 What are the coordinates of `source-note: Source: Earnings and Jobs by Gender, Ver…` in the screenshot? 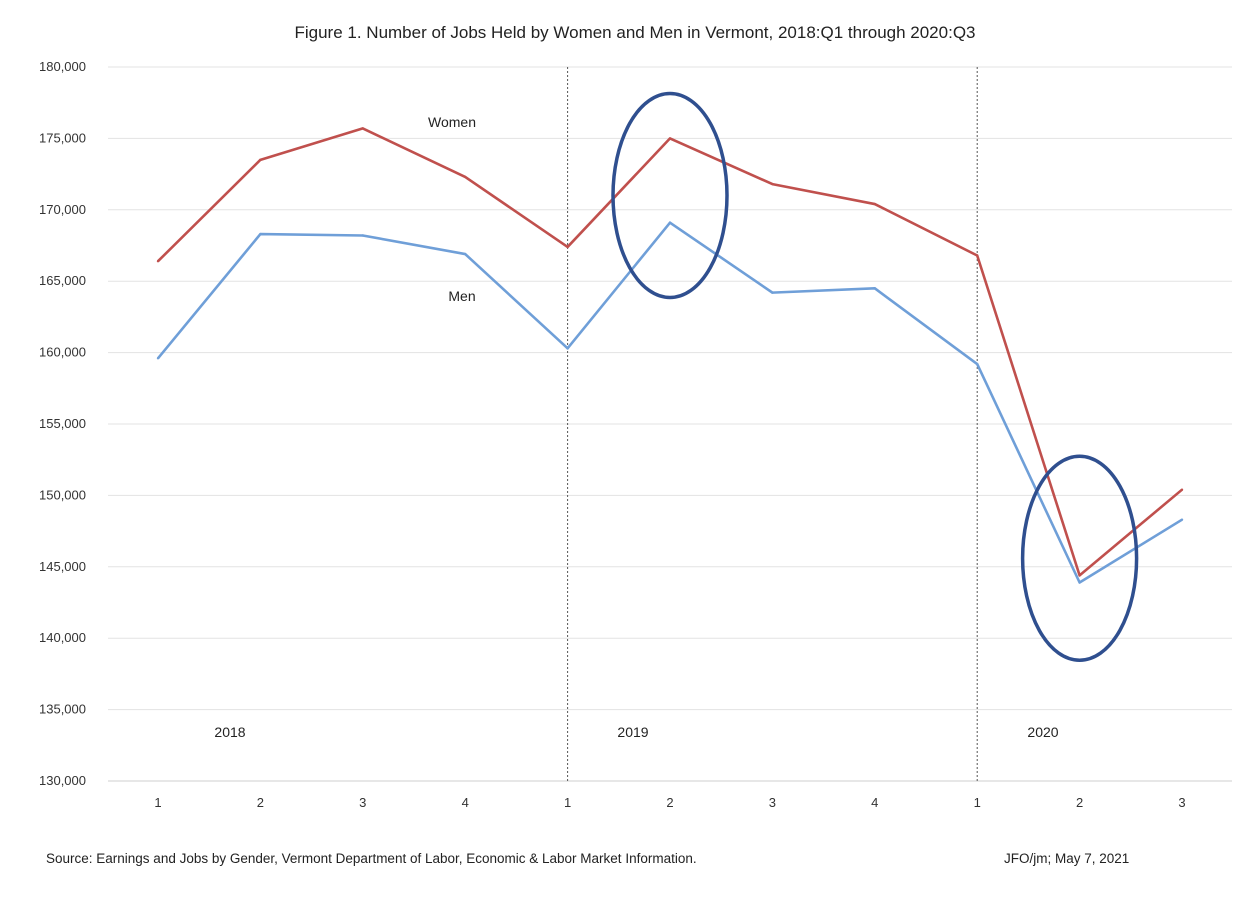 It's located at (371, 858).